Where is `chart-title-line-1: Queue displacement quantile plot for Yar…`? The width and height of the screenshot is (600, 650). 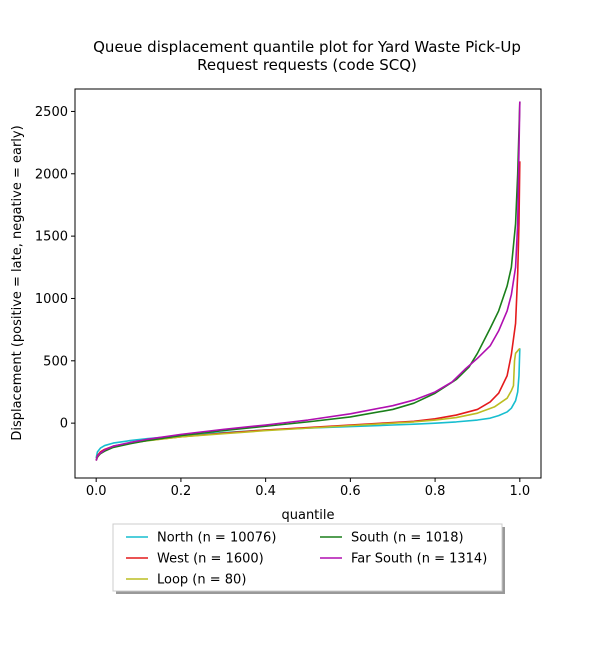 chart-title-line-1: Queue displacement quantile plot for Yar… is located at coordinates (307, 47).